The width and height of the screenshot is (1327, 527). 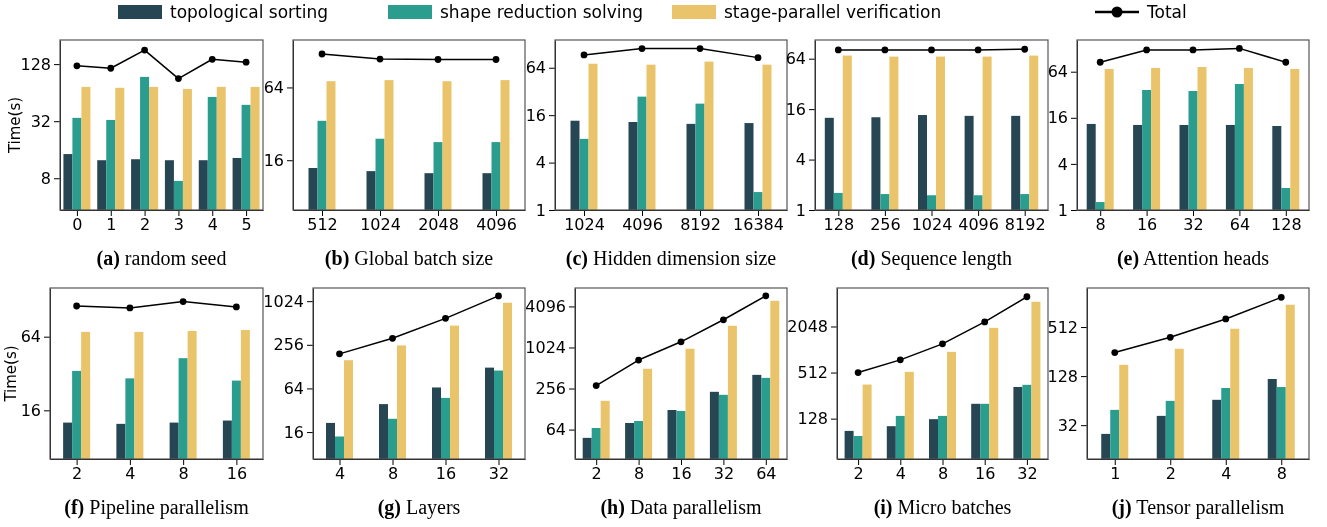 I want to click on x-tick-label: 3, so click(x=179, y=225).